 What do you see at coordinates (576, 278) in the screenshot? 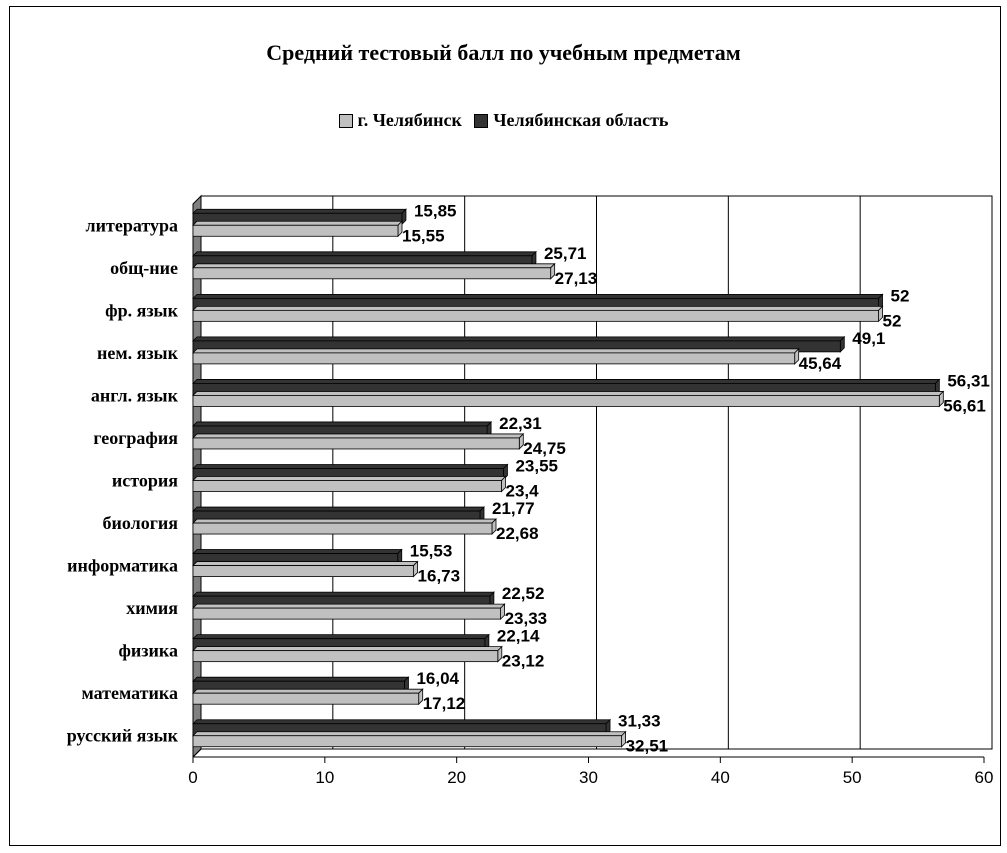
I see `data-label-city: 27,13` at bounding box center [576, 278].